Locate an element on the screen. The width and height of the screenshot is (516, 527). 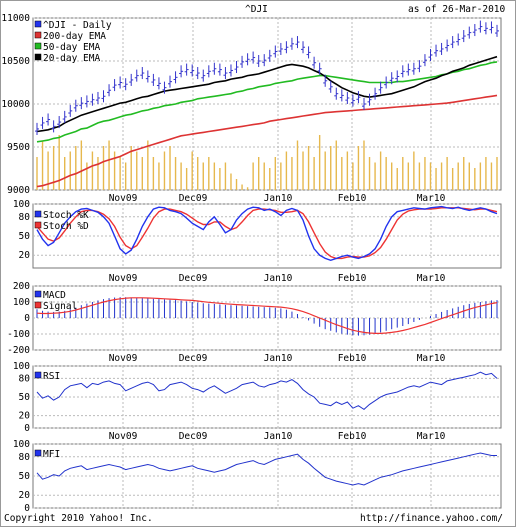
legend-label: Signal is located at coordinates (60, 306).